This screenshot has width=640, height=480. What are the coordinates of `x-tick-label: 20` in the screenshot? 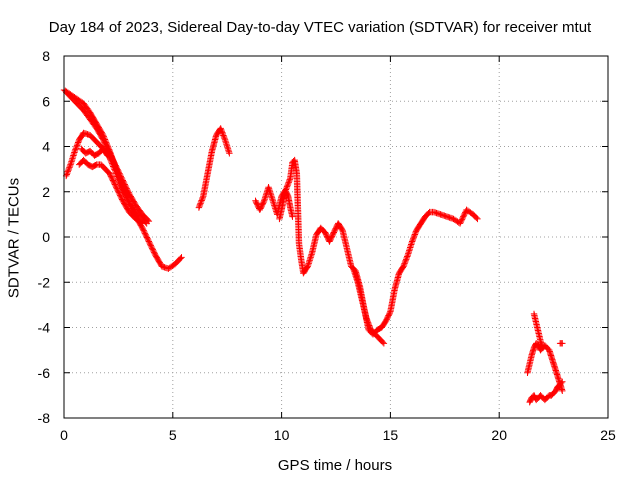 It's located at (499, 435).